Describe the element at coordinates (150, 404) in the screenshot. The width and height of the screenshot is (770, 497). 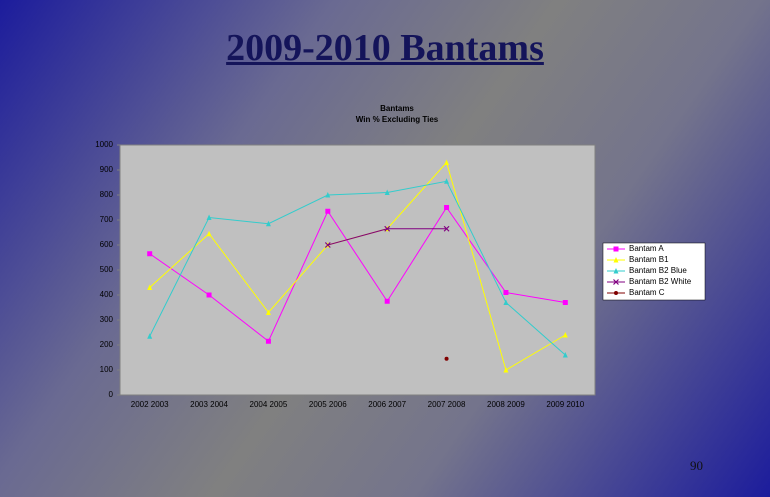
I see `x-tick-label: 2002 2003` at that location.